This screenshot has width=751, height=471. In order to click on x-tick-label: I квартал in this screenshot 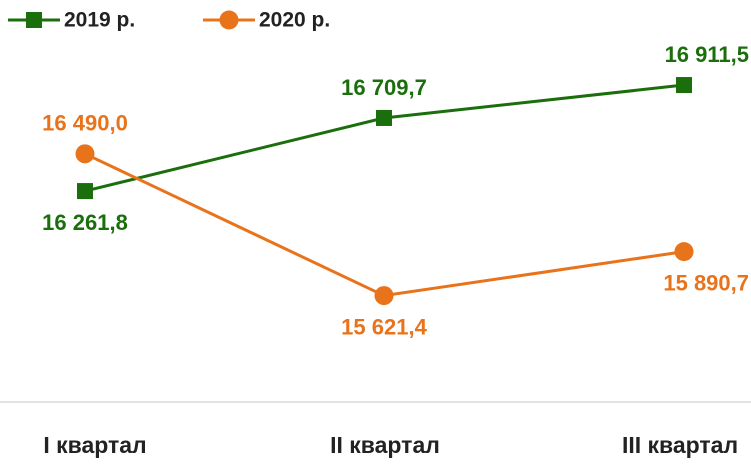, I will do `click(94, 445)`.